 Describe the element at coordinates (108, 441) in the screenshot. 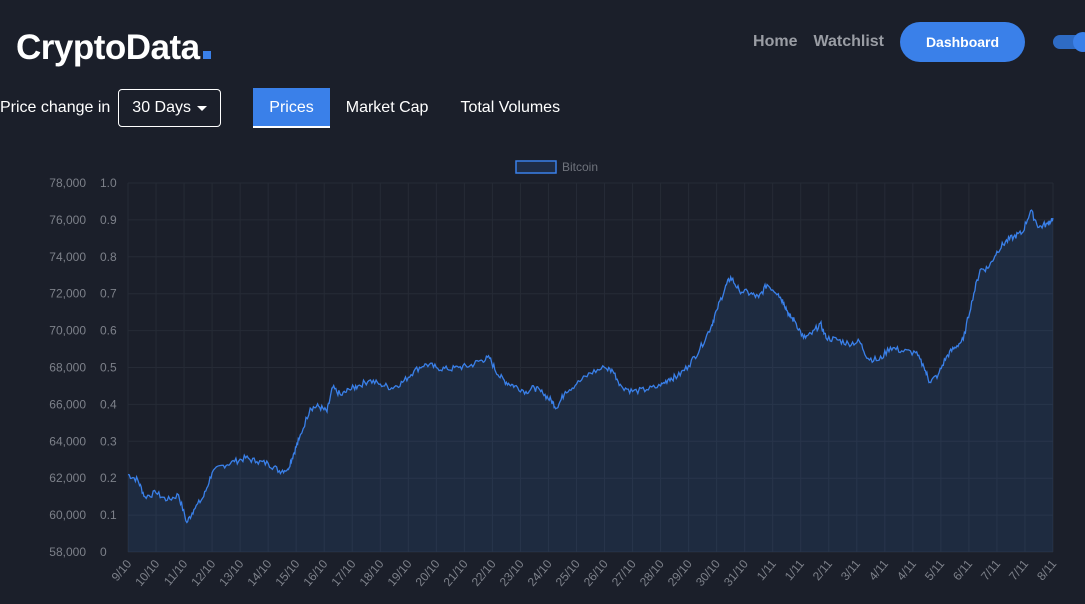

I see `y-tick-label-right: 0.3` at that location.